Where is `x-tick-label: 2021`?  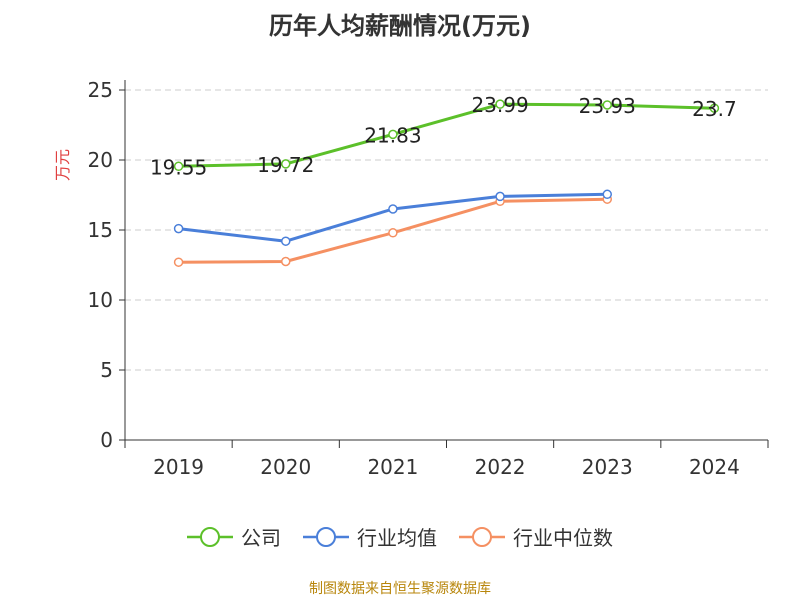 x-tick-label: 2021 is located at coordinates (392, 467).